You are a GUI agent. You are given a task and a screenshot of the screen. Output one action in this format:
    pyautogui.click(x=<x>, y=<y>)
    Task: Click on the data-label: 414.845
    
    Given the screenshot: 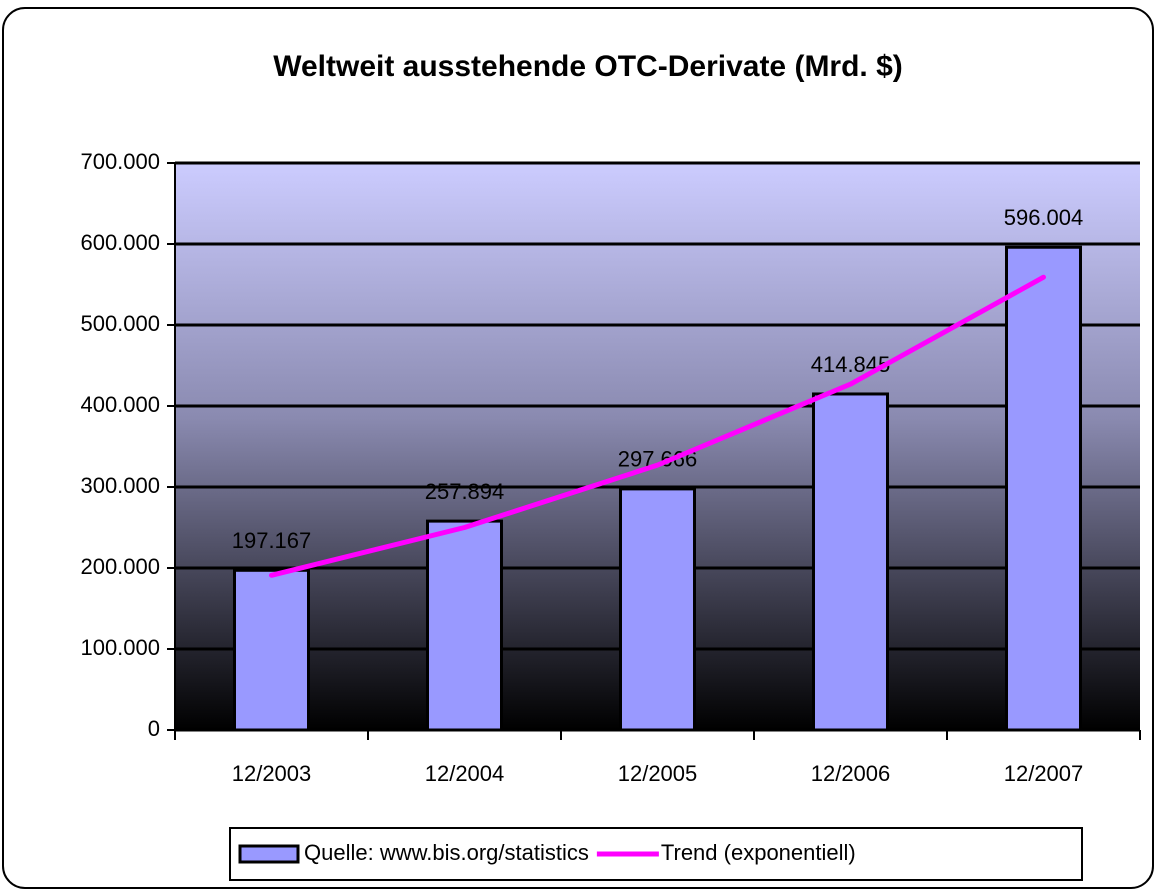 What is the action you would take?
    pyautogui.click(x=851, y=364)
    